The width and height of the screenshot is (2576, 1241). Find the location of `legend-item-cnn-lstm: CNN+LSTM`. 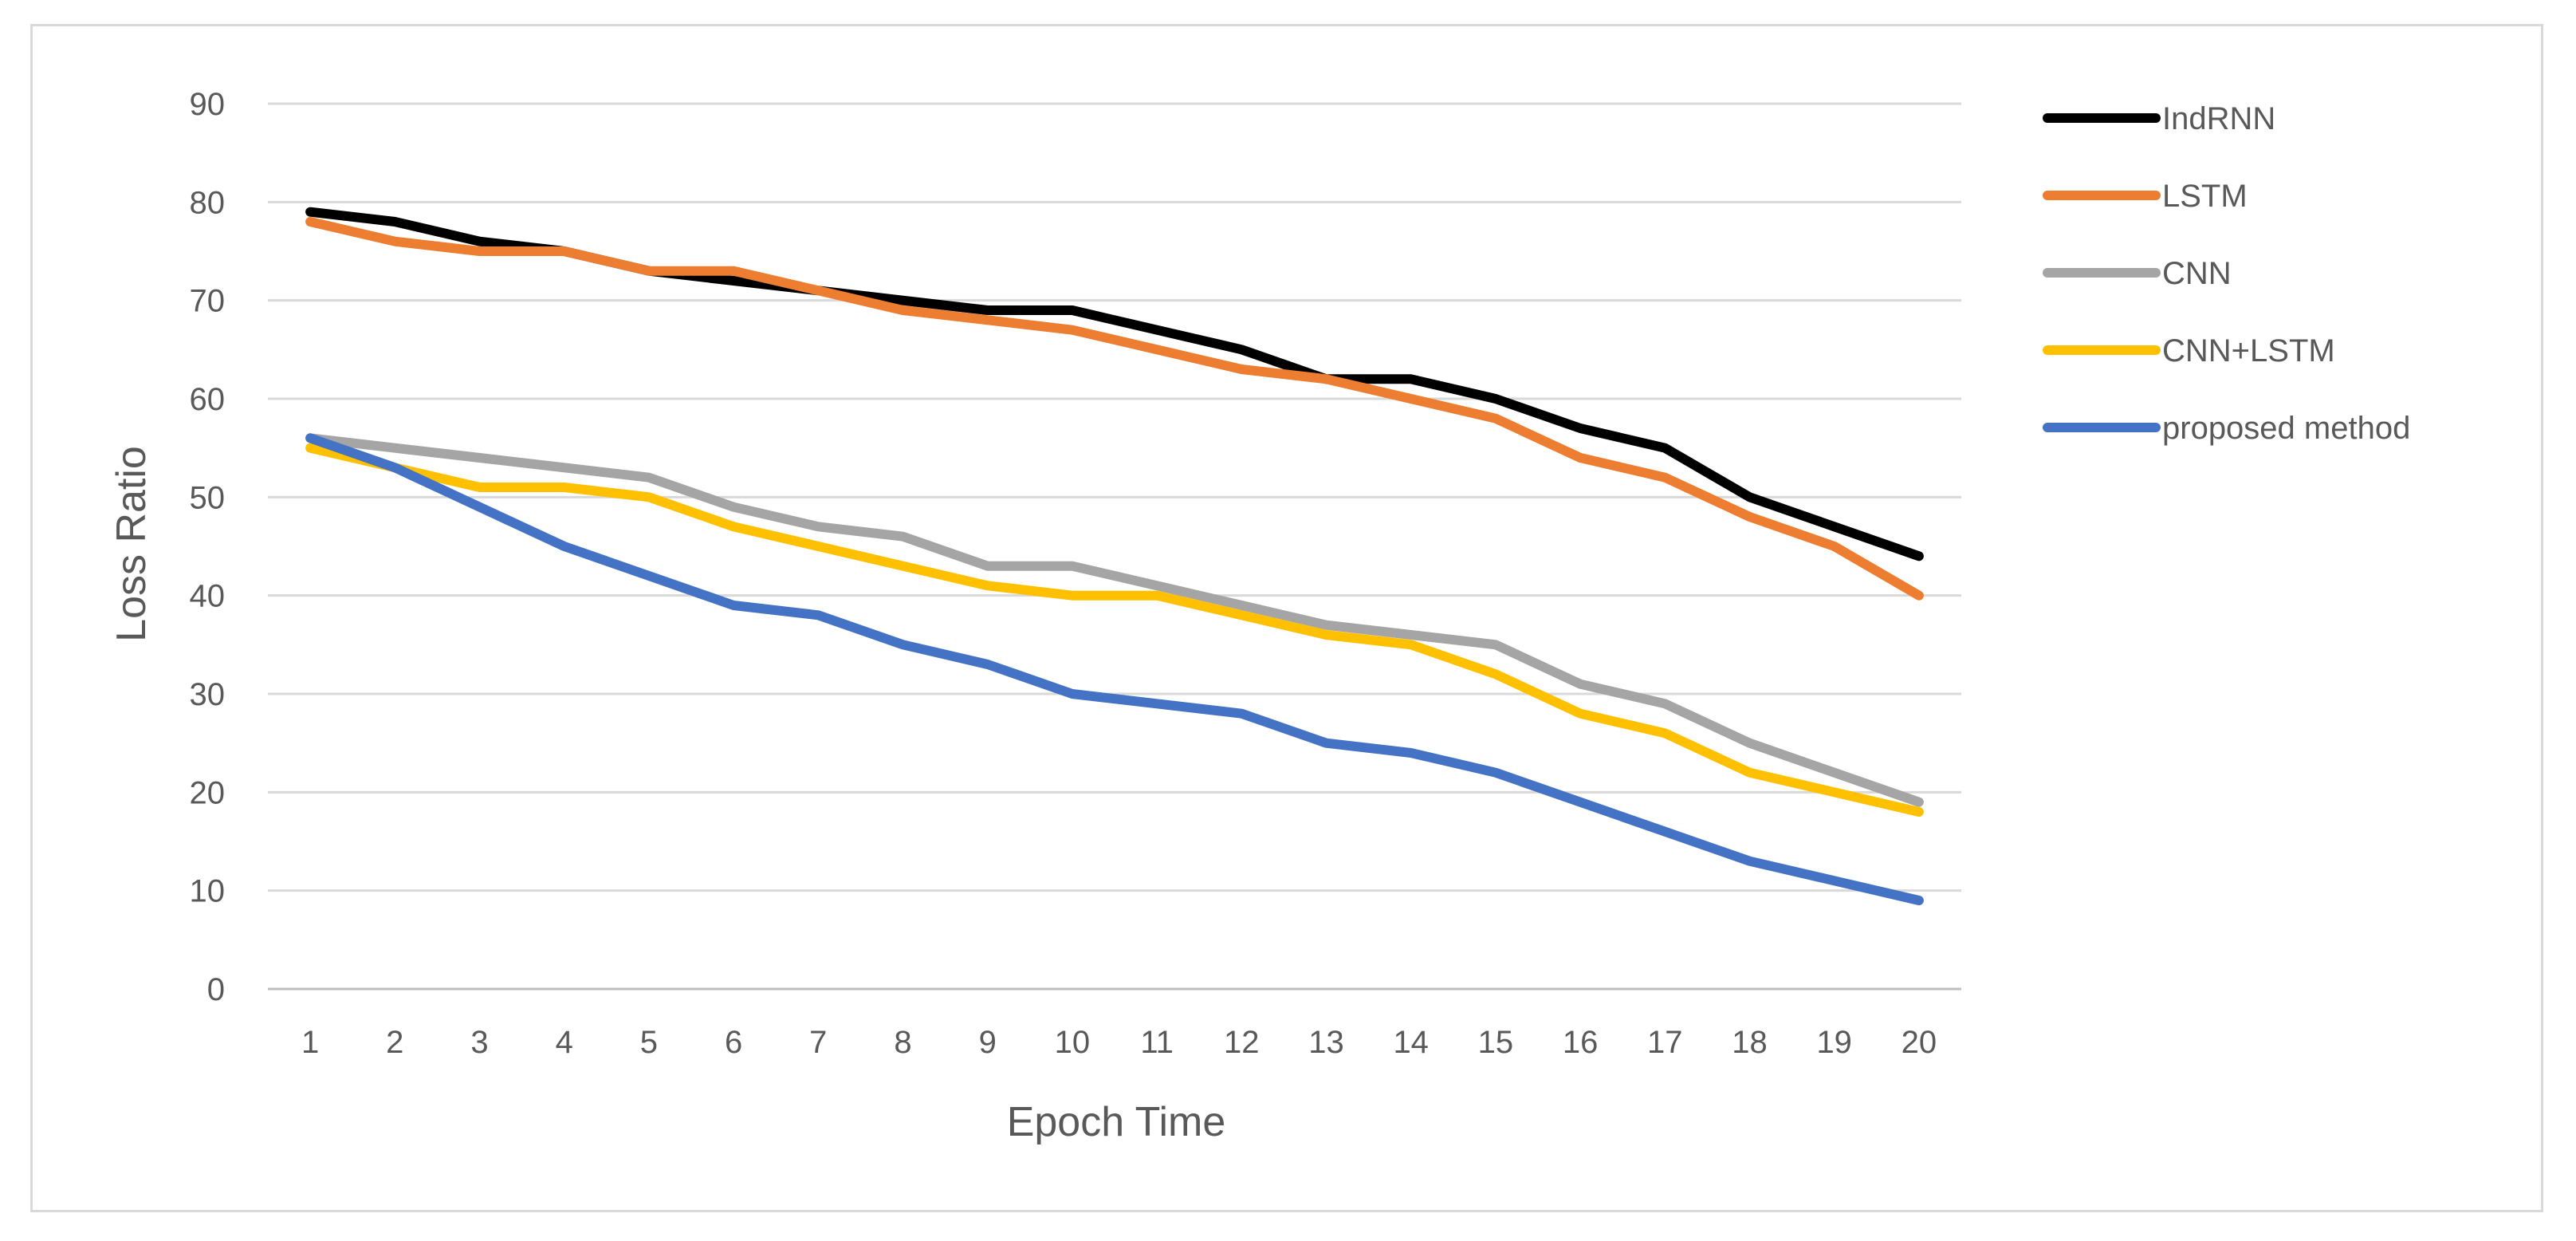

legend-item-cnn-lstm: CNN+LSTM is located at coordinates (2189, 350).